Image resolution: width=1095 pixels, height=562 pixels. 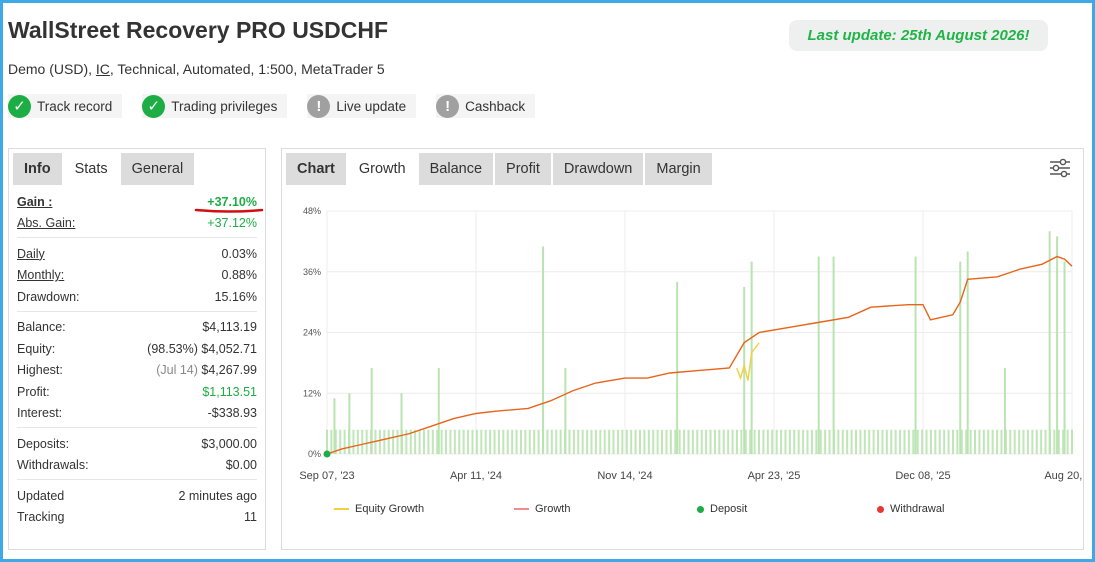 I want to click on stat-drawdown: Drawdown: 15.16%, so click(x=137, y=297).